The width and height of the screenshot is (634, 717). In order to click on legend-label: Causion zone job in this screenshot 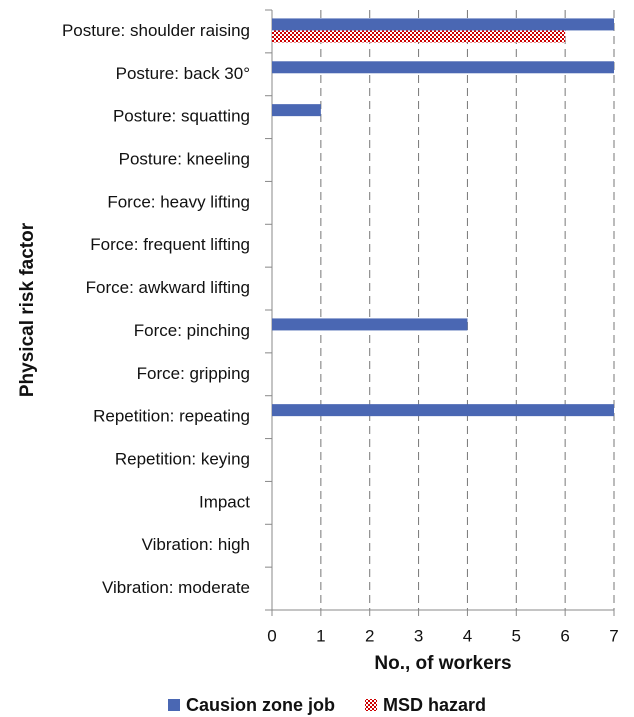, I will do `click(260, 705)`.